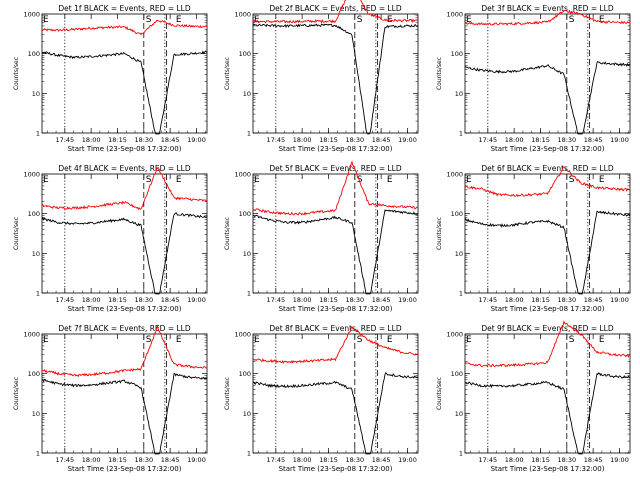 The image size is (640, 480). Describe the element at coordinates (335, 328) in the screenshot. I see `panel-title: Det 8f BLACK = Events, RED = LLD` at that location.